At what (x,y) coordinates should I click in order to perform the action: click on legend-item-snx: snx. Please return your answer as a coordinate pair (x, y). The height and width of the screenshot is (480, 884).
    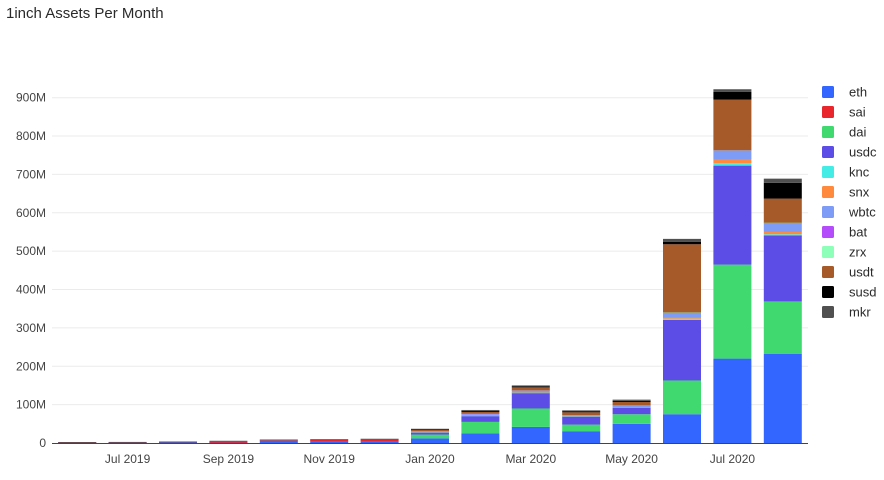
    Looking at the image, I should click on (846, 192).